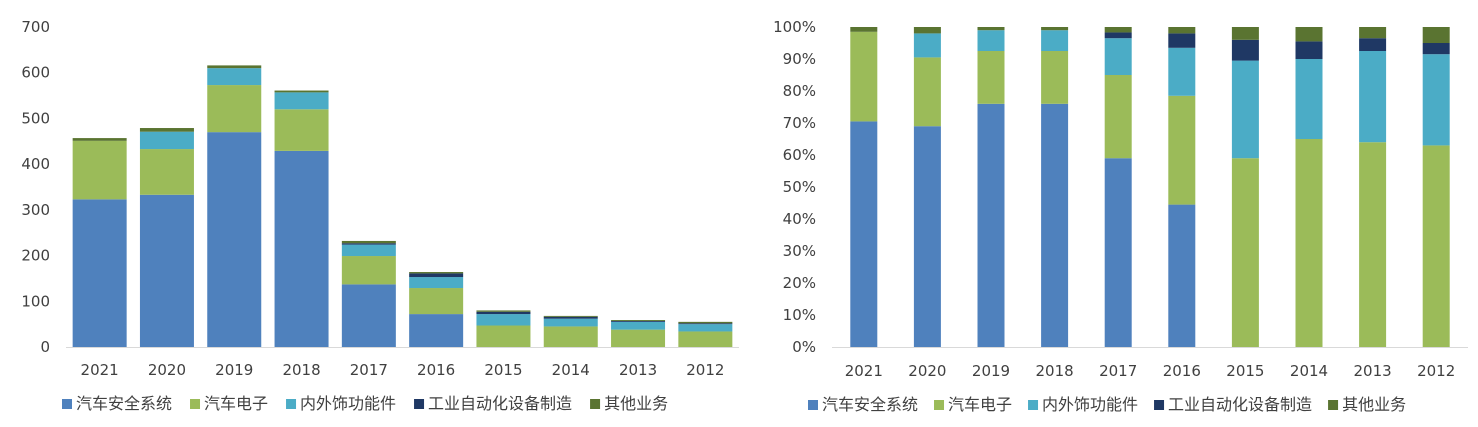 This screenshot has width=1478, height=427. Describe the element at coordinates (35, 118) in the screenshot. I see `y-tick-label: 500` at that location.